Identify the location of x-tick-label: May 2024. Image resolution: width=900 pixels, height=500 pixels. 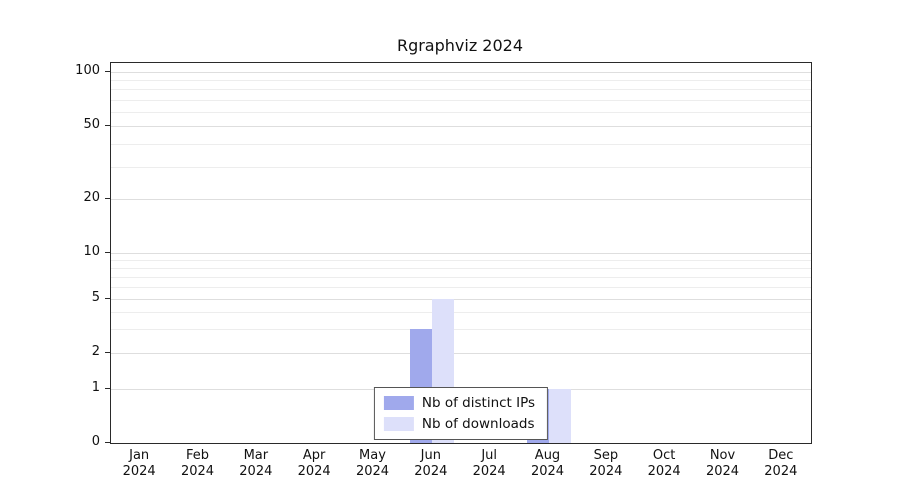
(372, 463).